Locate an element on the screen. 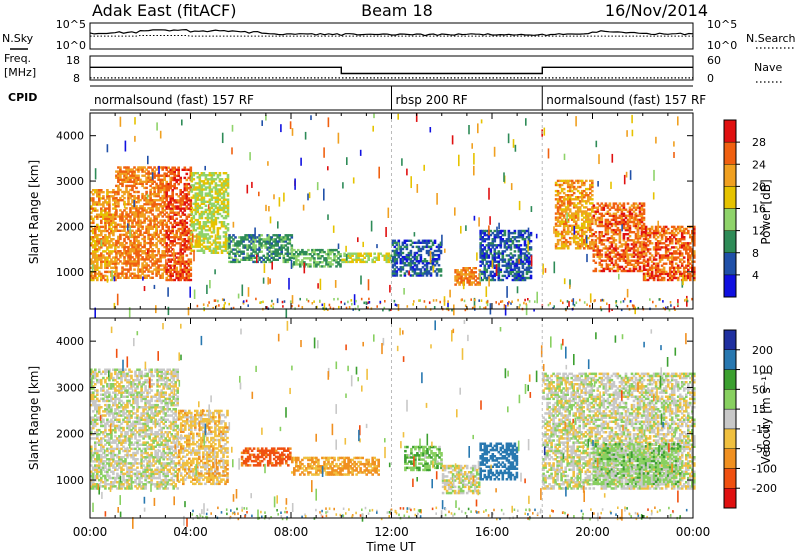 The height and width of the screenshot is (554, 800). cpid-segment-label: normalsound (fast) 157 RF is located at coordinates (174, 100).